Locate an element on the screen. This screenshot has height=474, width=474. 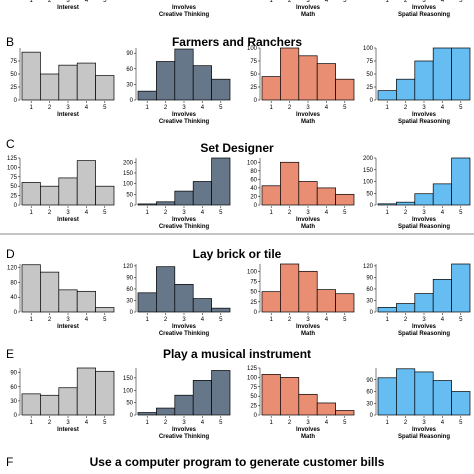
y-tick-label: 80 is located at coordinates (13, 283).